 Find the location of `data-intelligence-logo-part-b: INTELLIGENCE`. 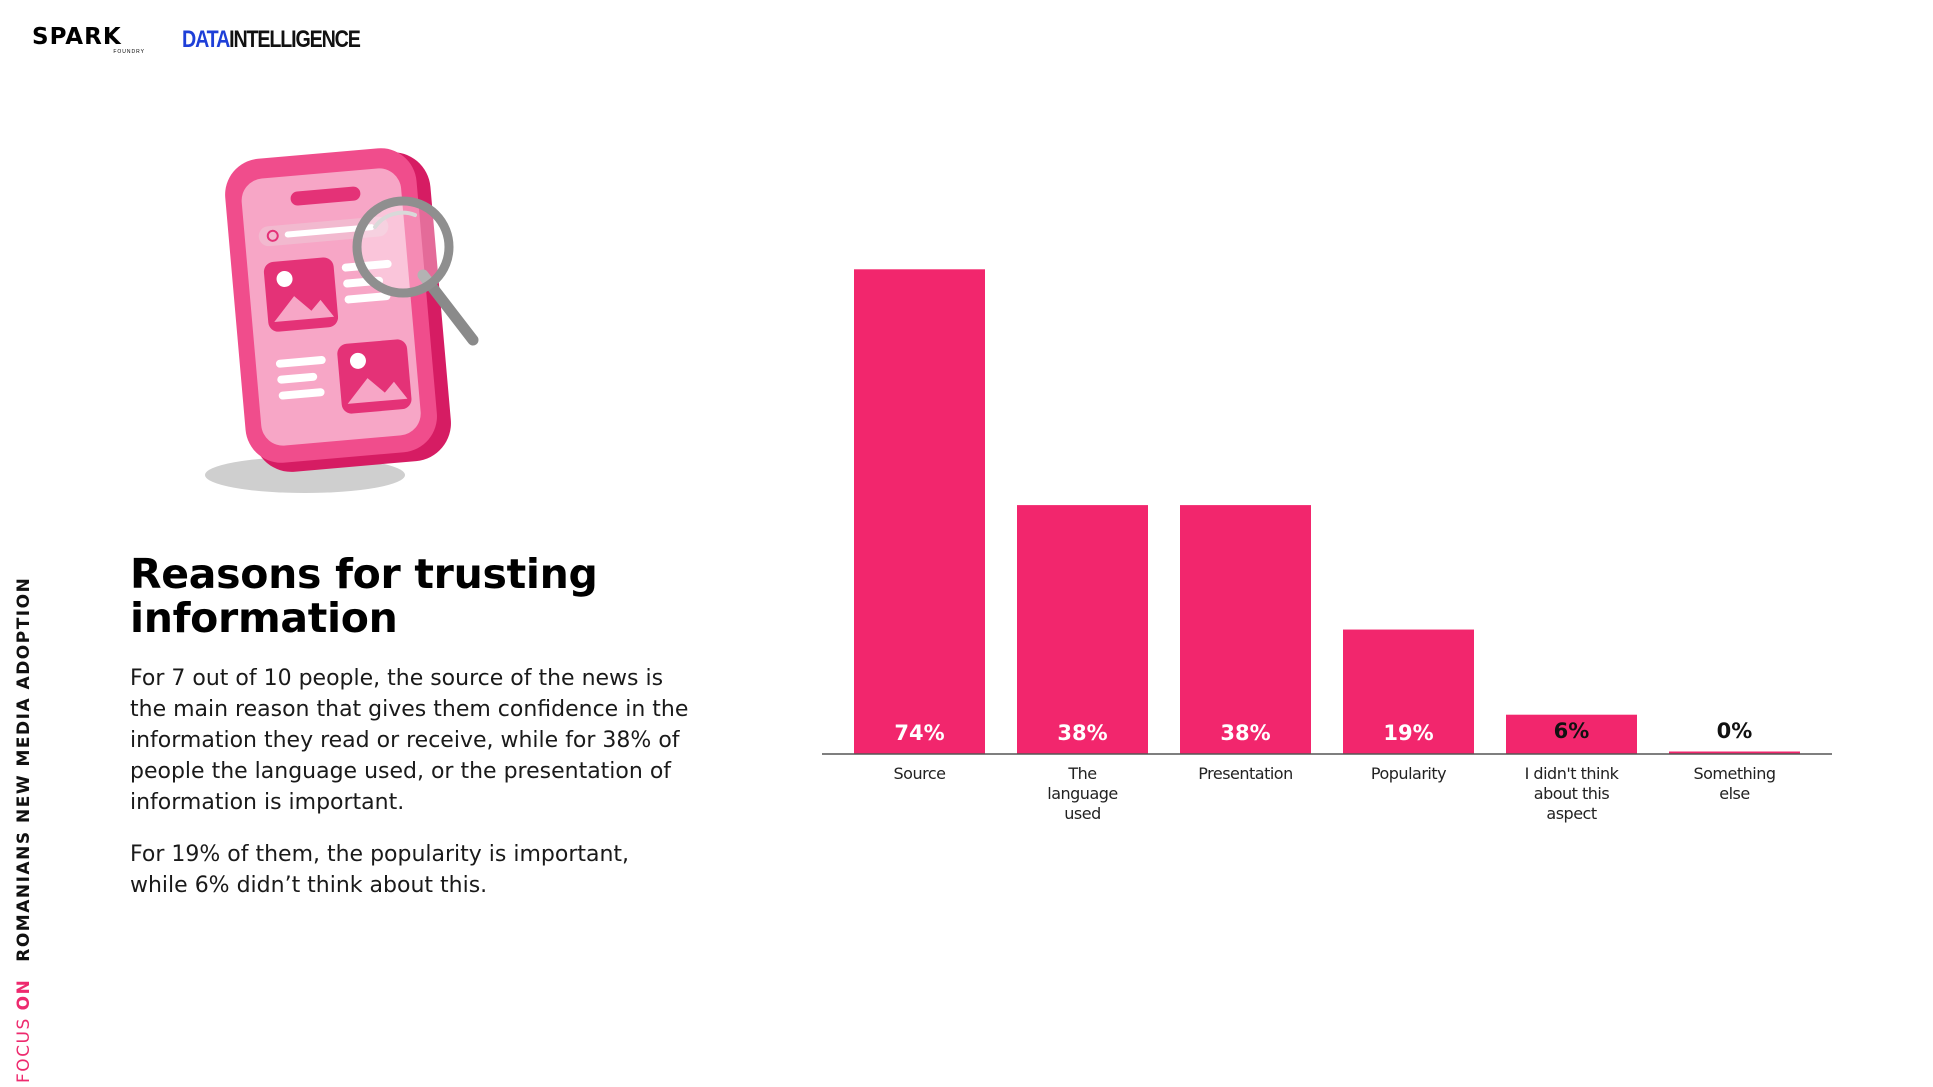

data-intelligence-logo-part-b: INTELLIGENCE is located at coordinates (295, 39).